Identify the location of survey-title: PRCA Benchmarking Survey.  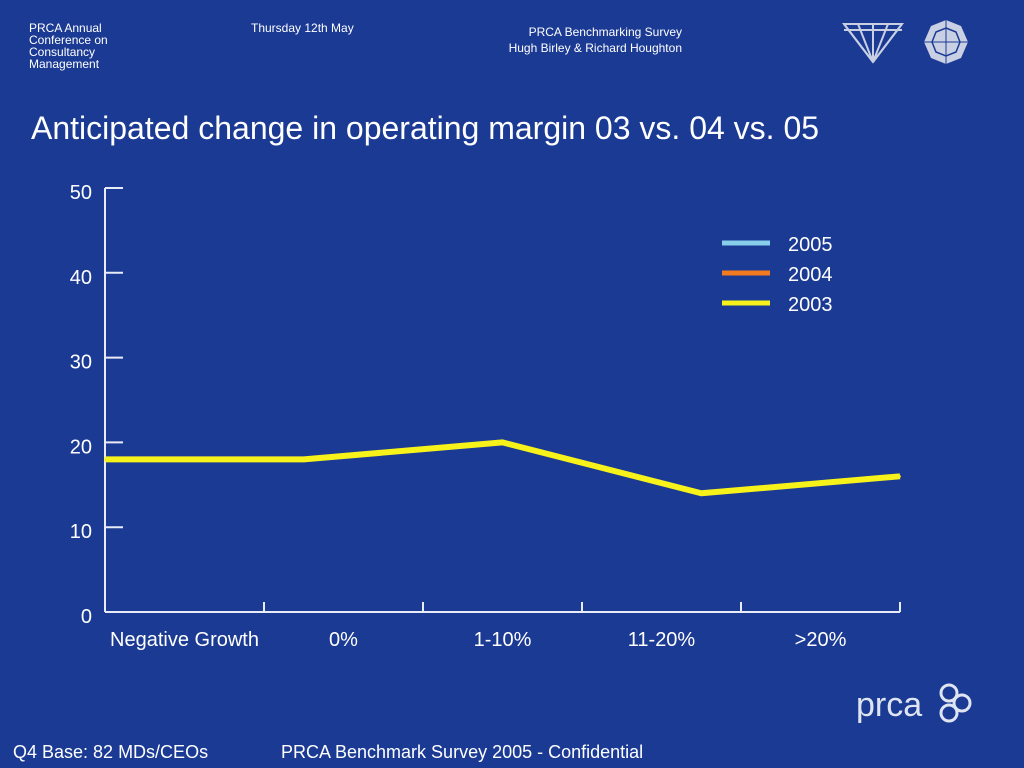
(605, 32).